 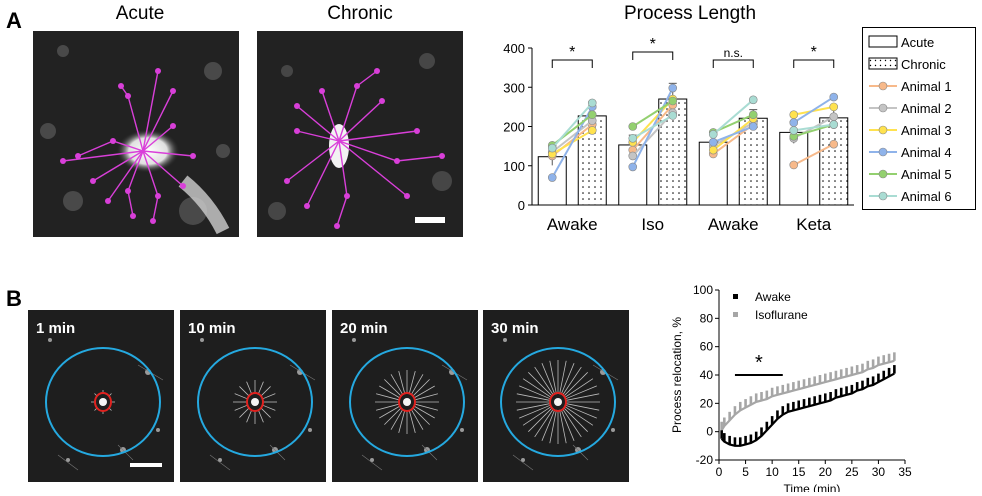 I want to click on scale-bar, so click(x=430, y=220).